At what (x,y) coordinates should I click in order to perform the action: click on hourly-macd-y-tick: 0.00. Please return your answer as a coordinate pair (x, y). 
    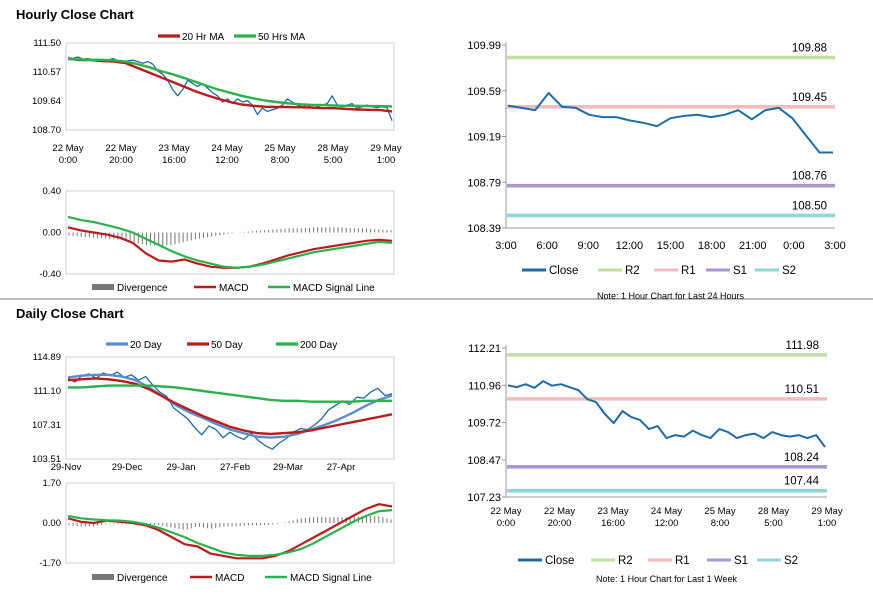
    Looking at the image, I should click on (52, 233).